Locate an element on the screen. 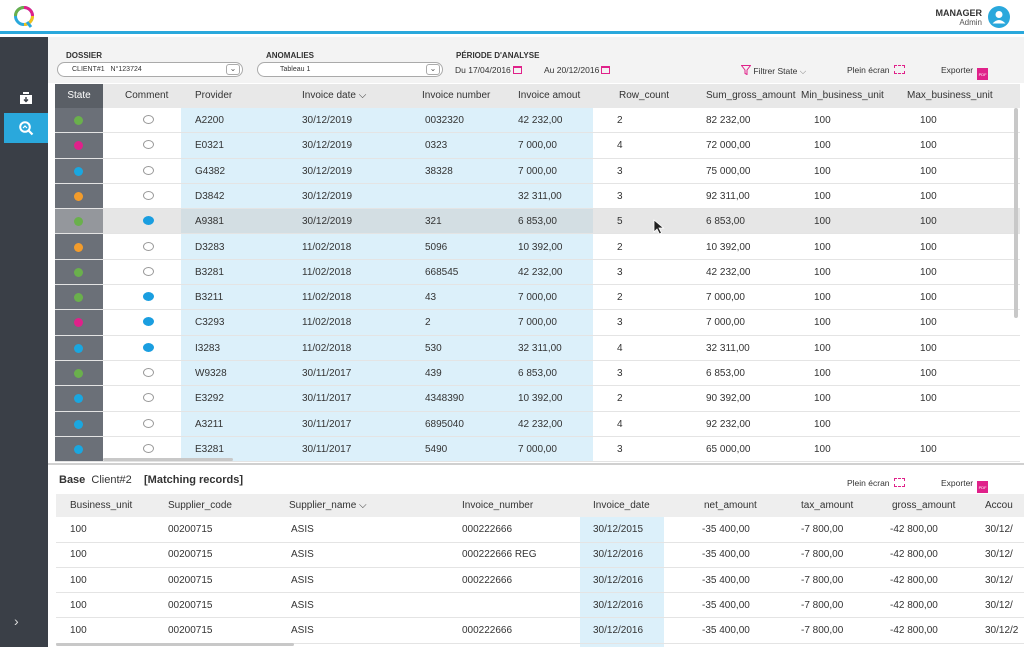 This screenshot has height=647, width=1024. column-header-comment: Comment is located at coordinates (147, 95).